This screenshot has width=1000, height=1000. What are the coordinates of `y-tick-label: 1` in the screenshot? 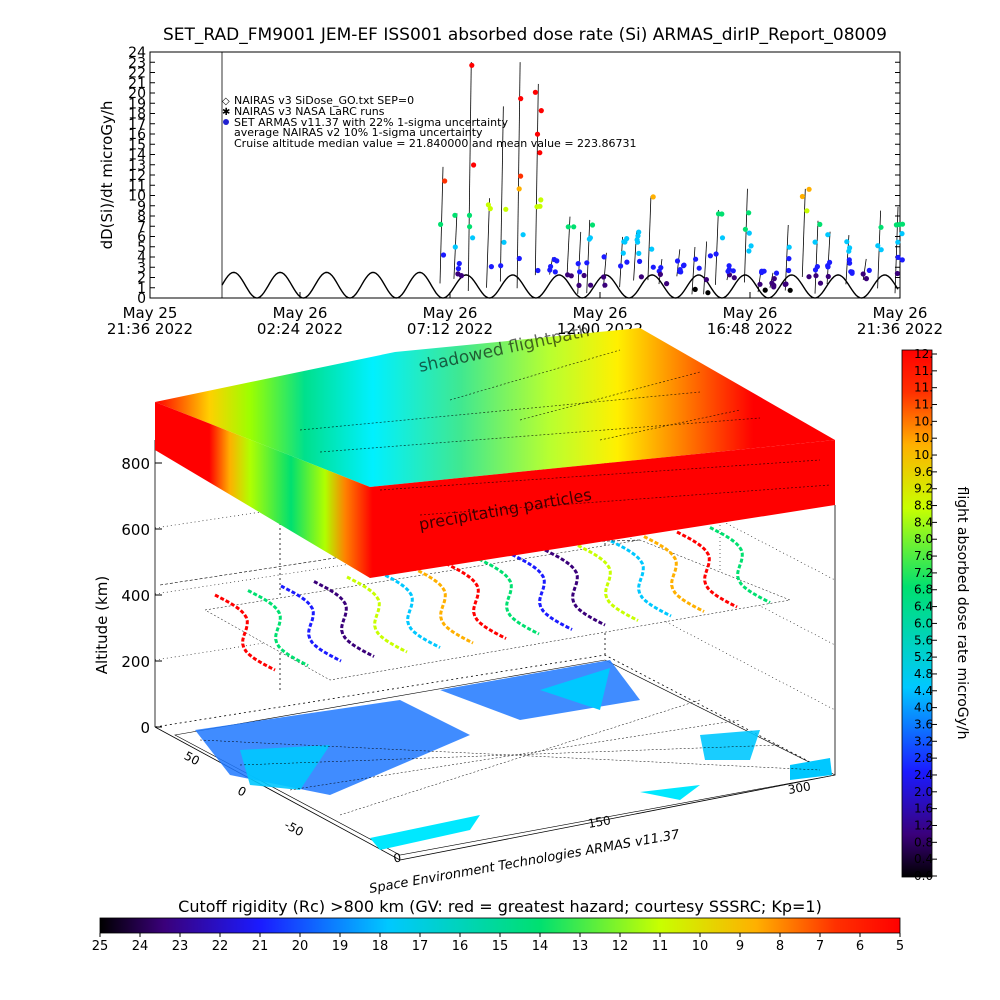 It's located at (141, 289).